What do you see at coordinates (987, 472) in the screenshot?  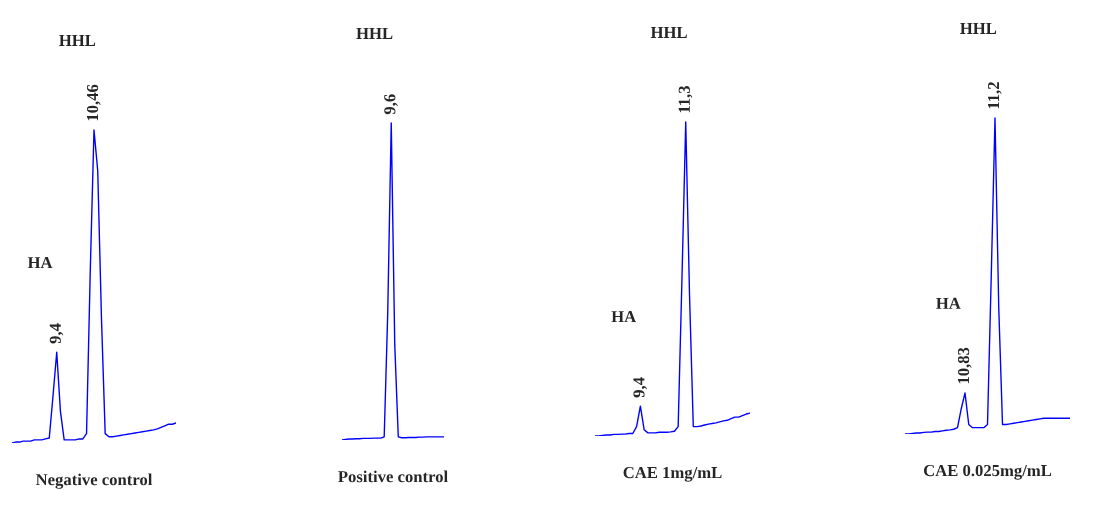 I see `x-axis-title: CAE 0.025mg/mL` at bounding box center [987, 472].